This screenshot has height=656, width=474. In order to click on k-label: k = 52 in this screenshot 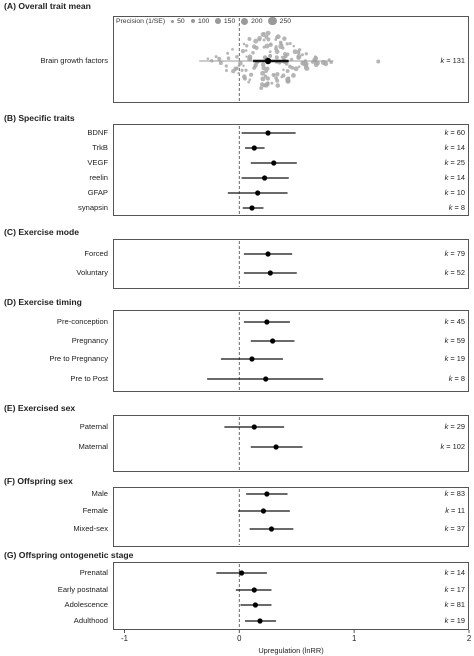, I will do `click(455, 272)`.